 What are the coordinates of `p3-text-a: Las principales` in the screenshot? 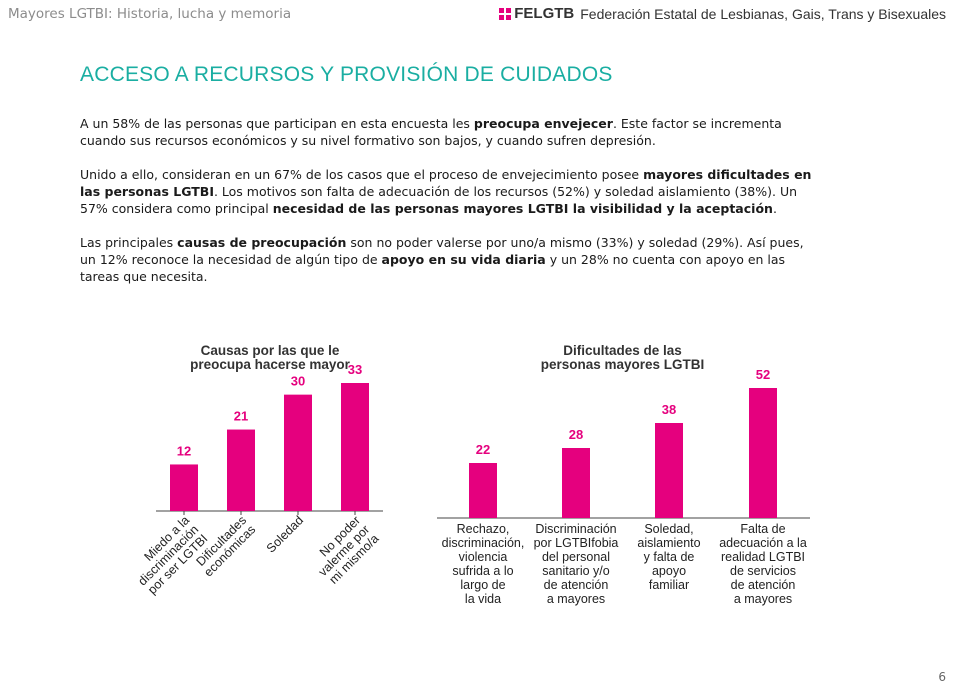 It's located at (129, 242).